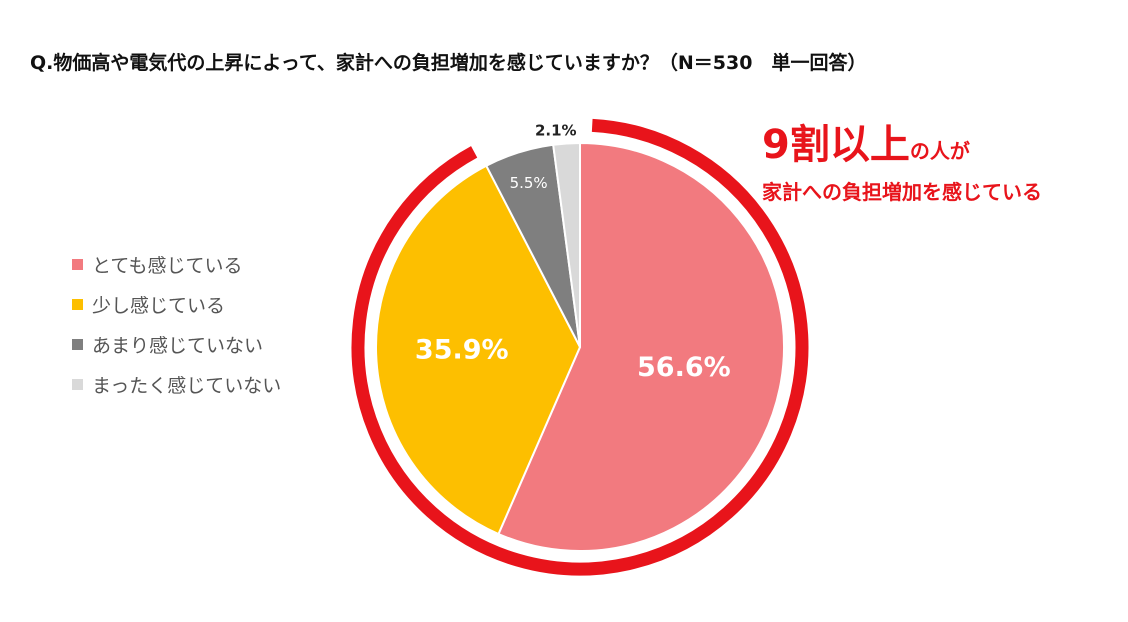  I want to click on callout-line2: 家計への負担増加を感じている, so click(902, 192).